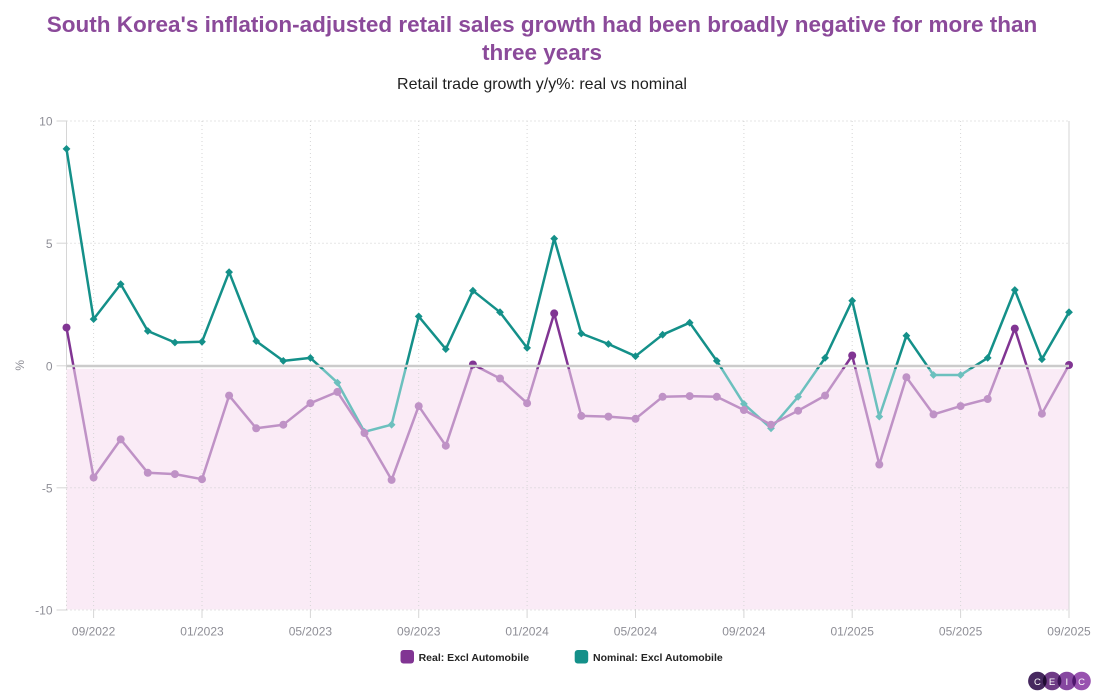 The height and width of the screenshot is (700, 1100). What do you see at coordinates (94, 632) in the screenshot?
I see `svg-text: 09/2022` at bounding box center [94, 632].